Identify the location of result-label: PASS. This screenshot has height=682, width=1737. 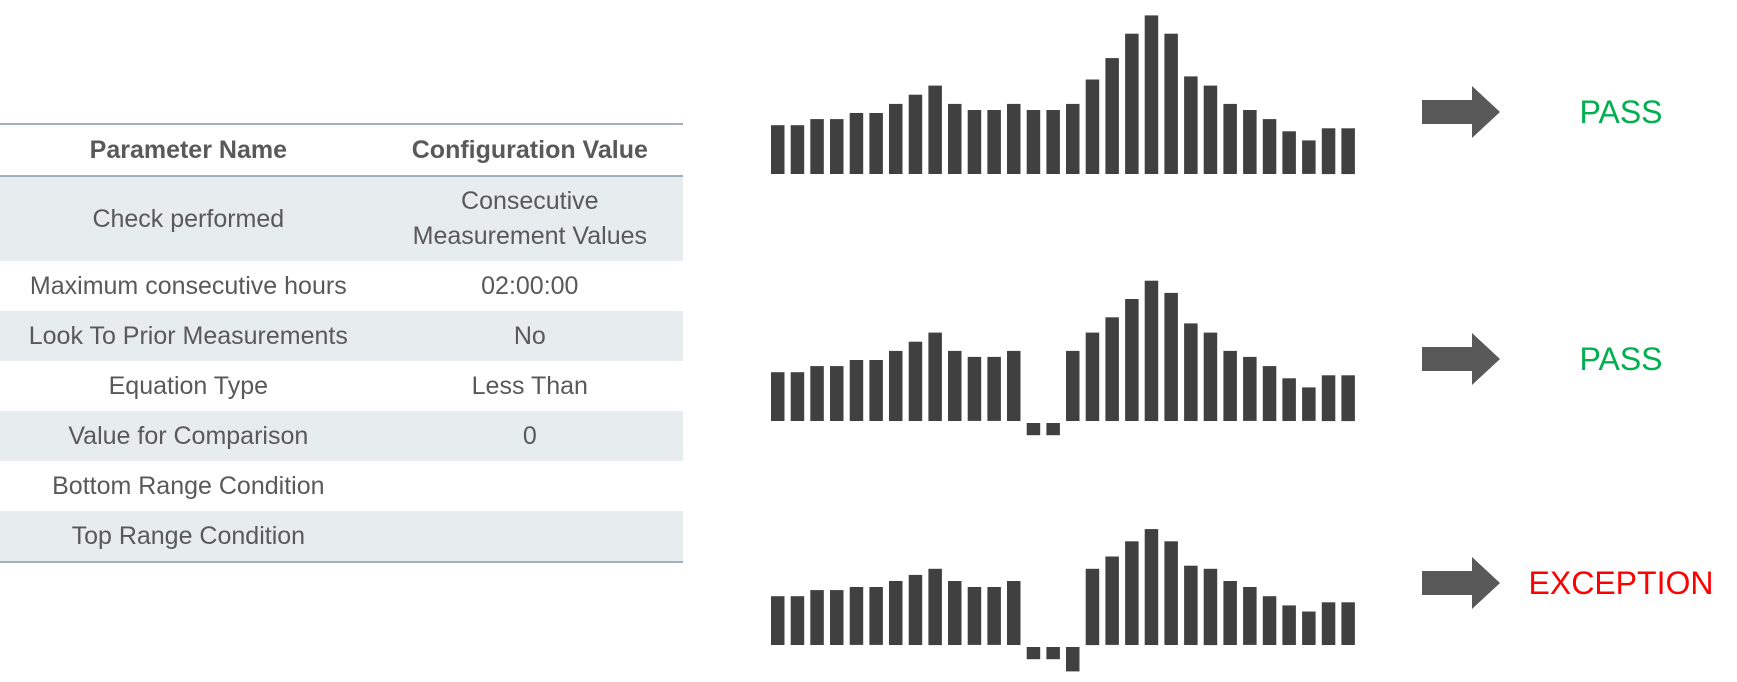
(1621, 359).